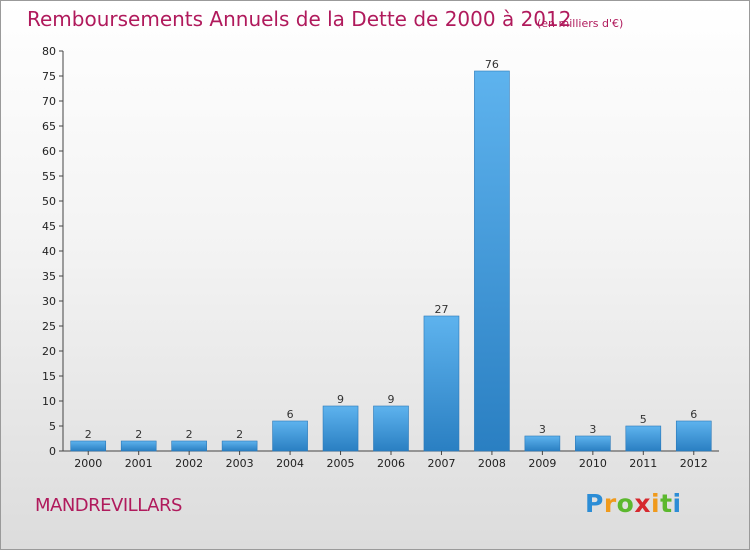 This screenshot has height=551, width=750. What do you see at coordinates (49, 376) in the screenshot?
I see `y-tick-label: 15` at bounding box center [49, 376].